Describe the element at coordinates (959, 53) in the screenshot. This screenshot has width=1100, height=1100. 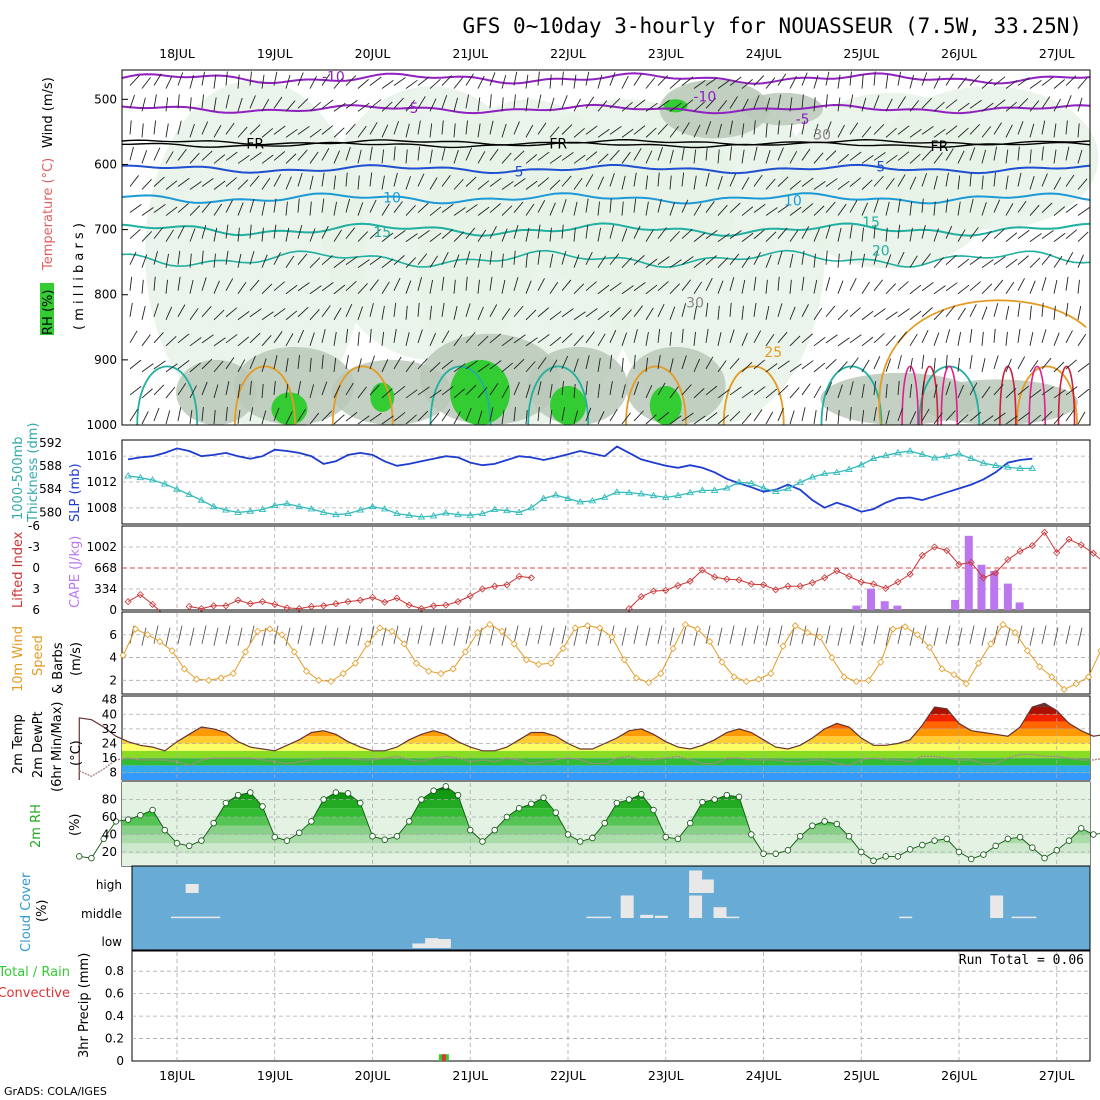
I see `top-date-label: 26JUL` at that location.